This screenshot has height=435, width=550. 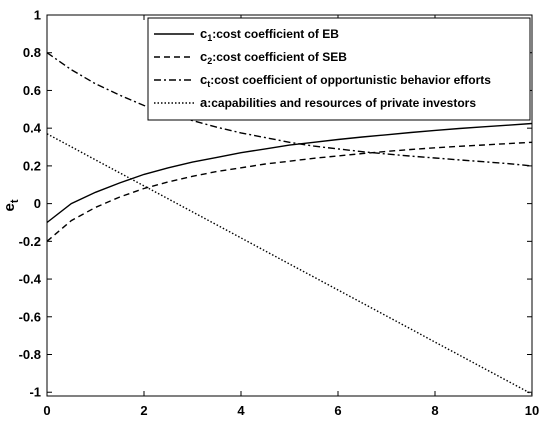 I want to click on legend-entry-symbol: a, so click(x=204, y=102).